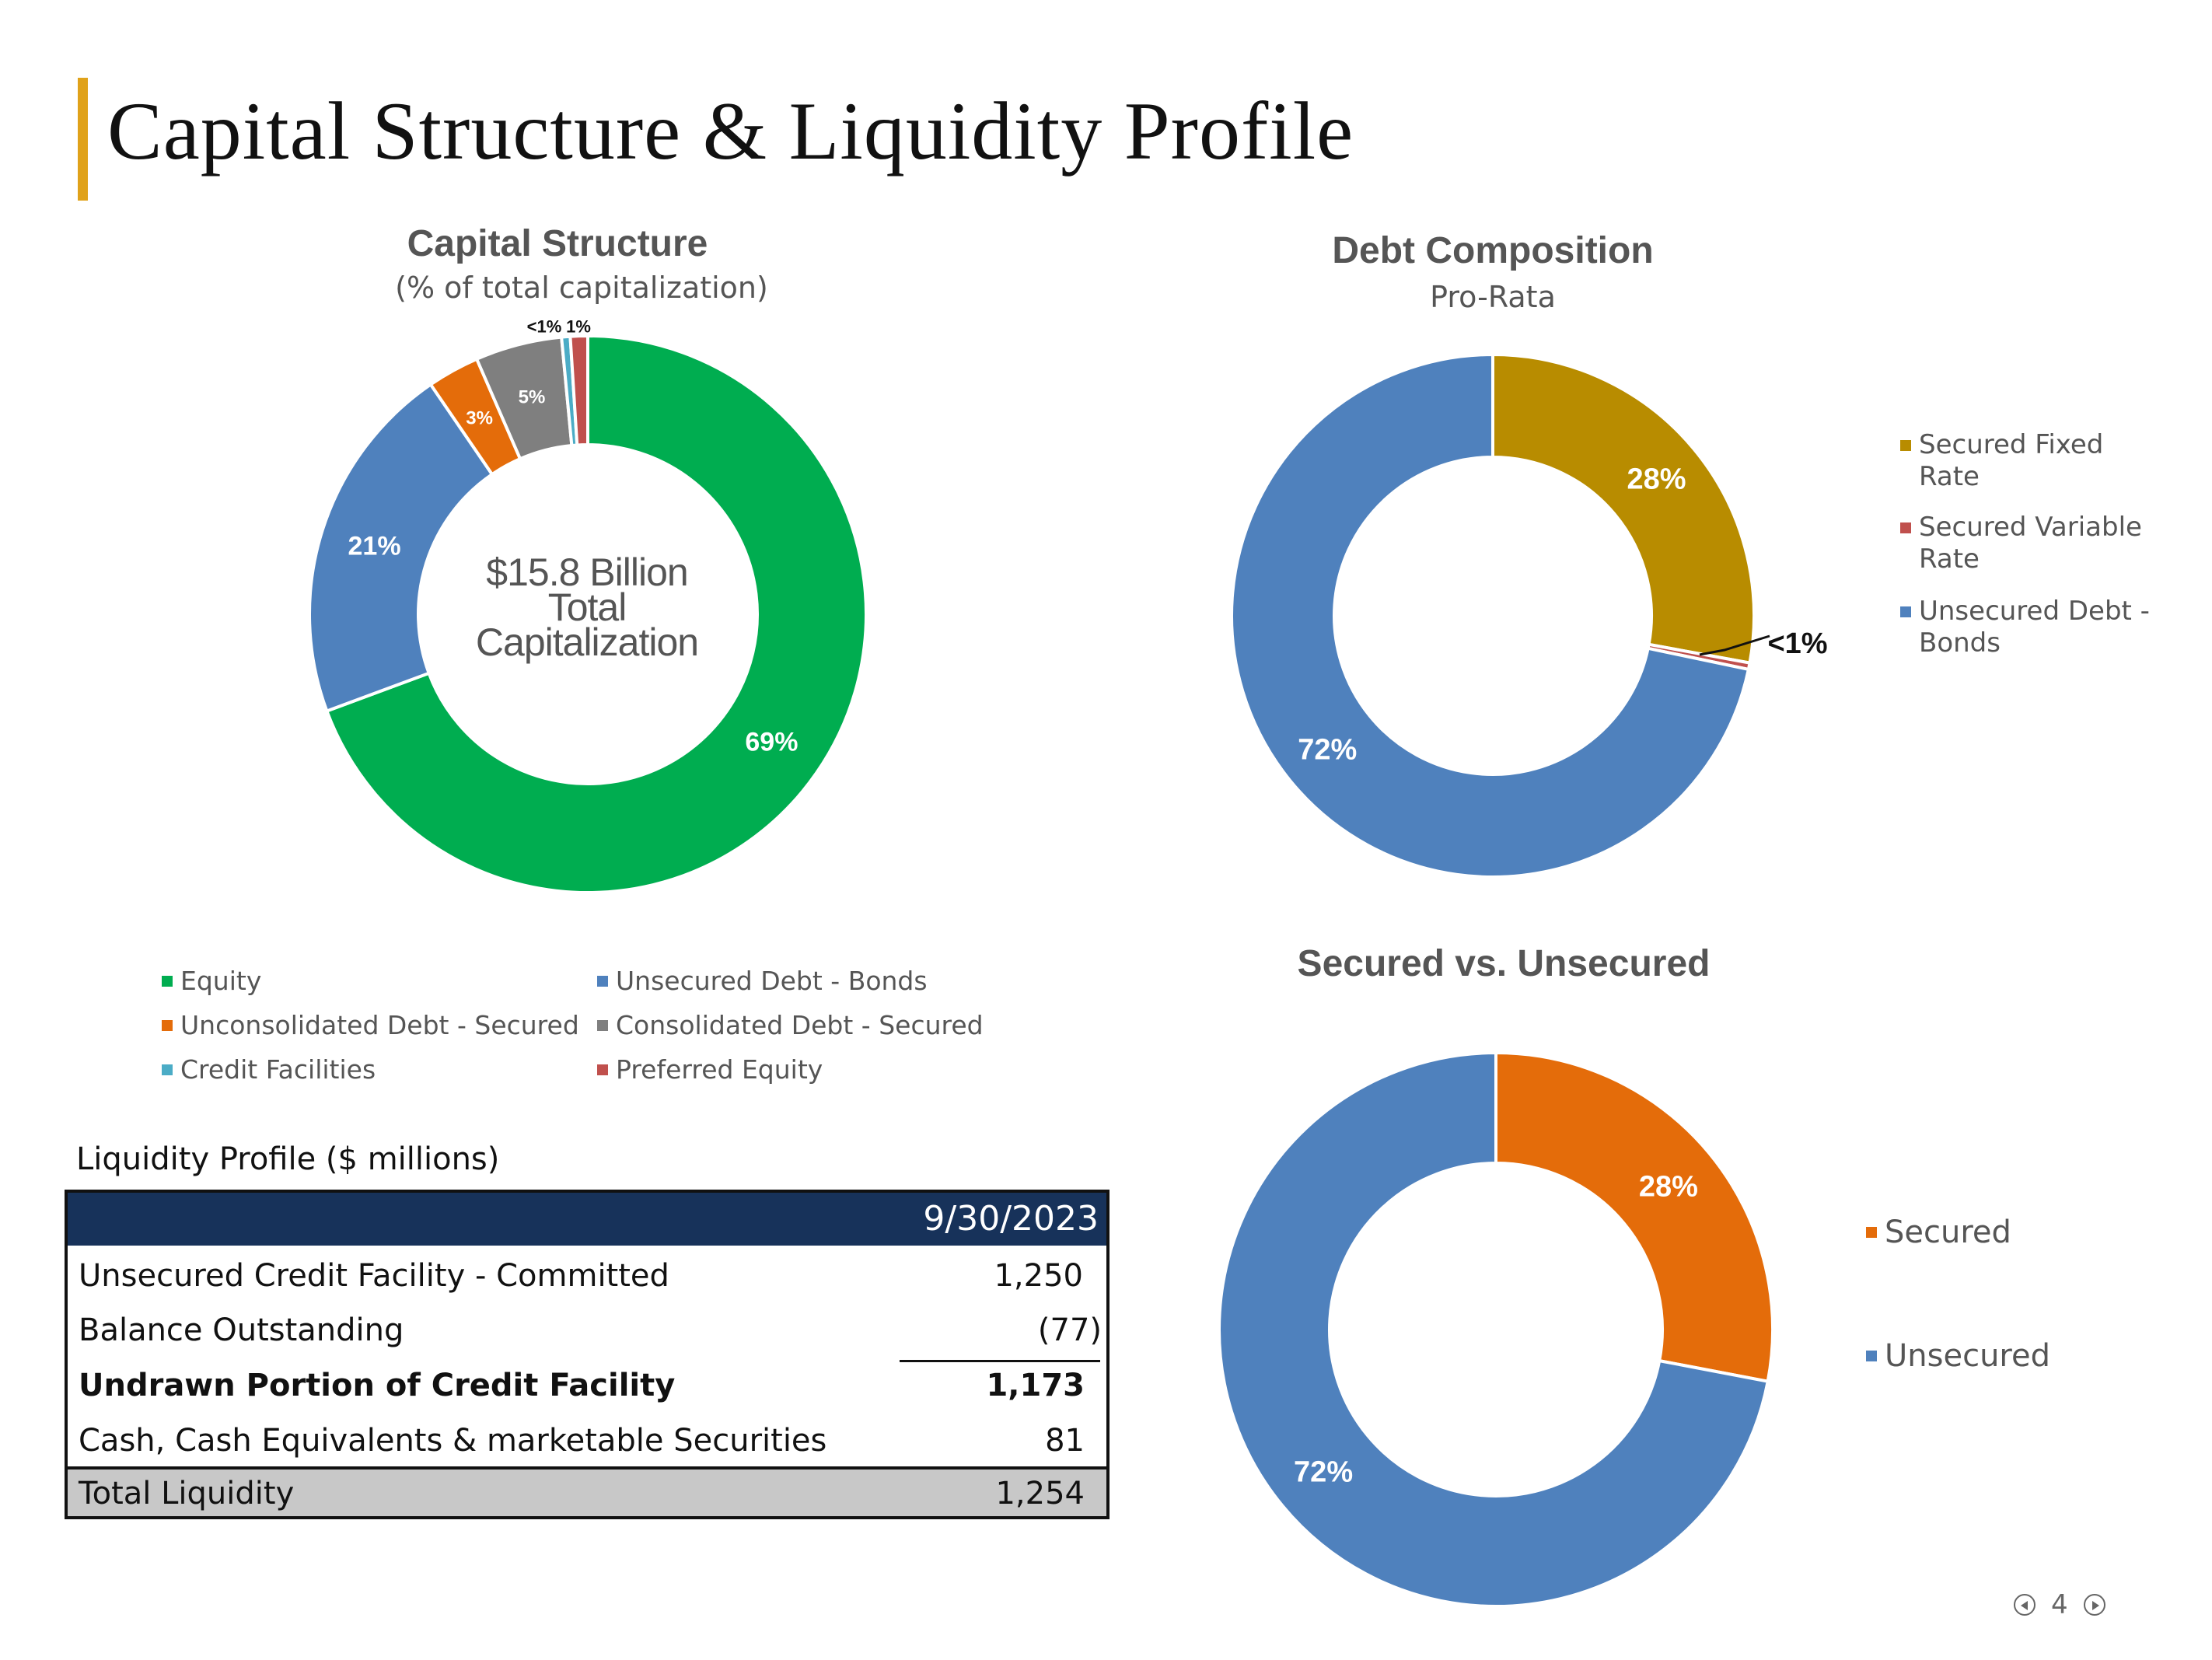 This screenshot has height=1660, width=2212. I want to click on legend-label: Unconsolidated Debt - Secured, so click(379, 1025).